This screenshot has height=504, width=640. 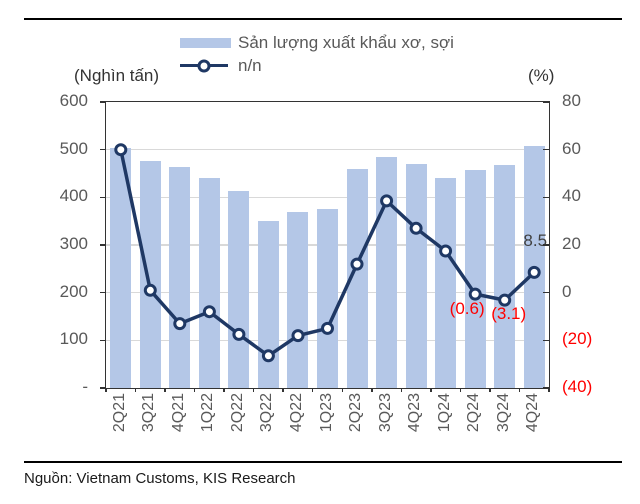 What do you see at coordinates (346, 42) in the screenshot?
I see `legend-label-bar-series: Sản lượng xuất khẩu xơ, sợi` at bounding box center [346, 42].